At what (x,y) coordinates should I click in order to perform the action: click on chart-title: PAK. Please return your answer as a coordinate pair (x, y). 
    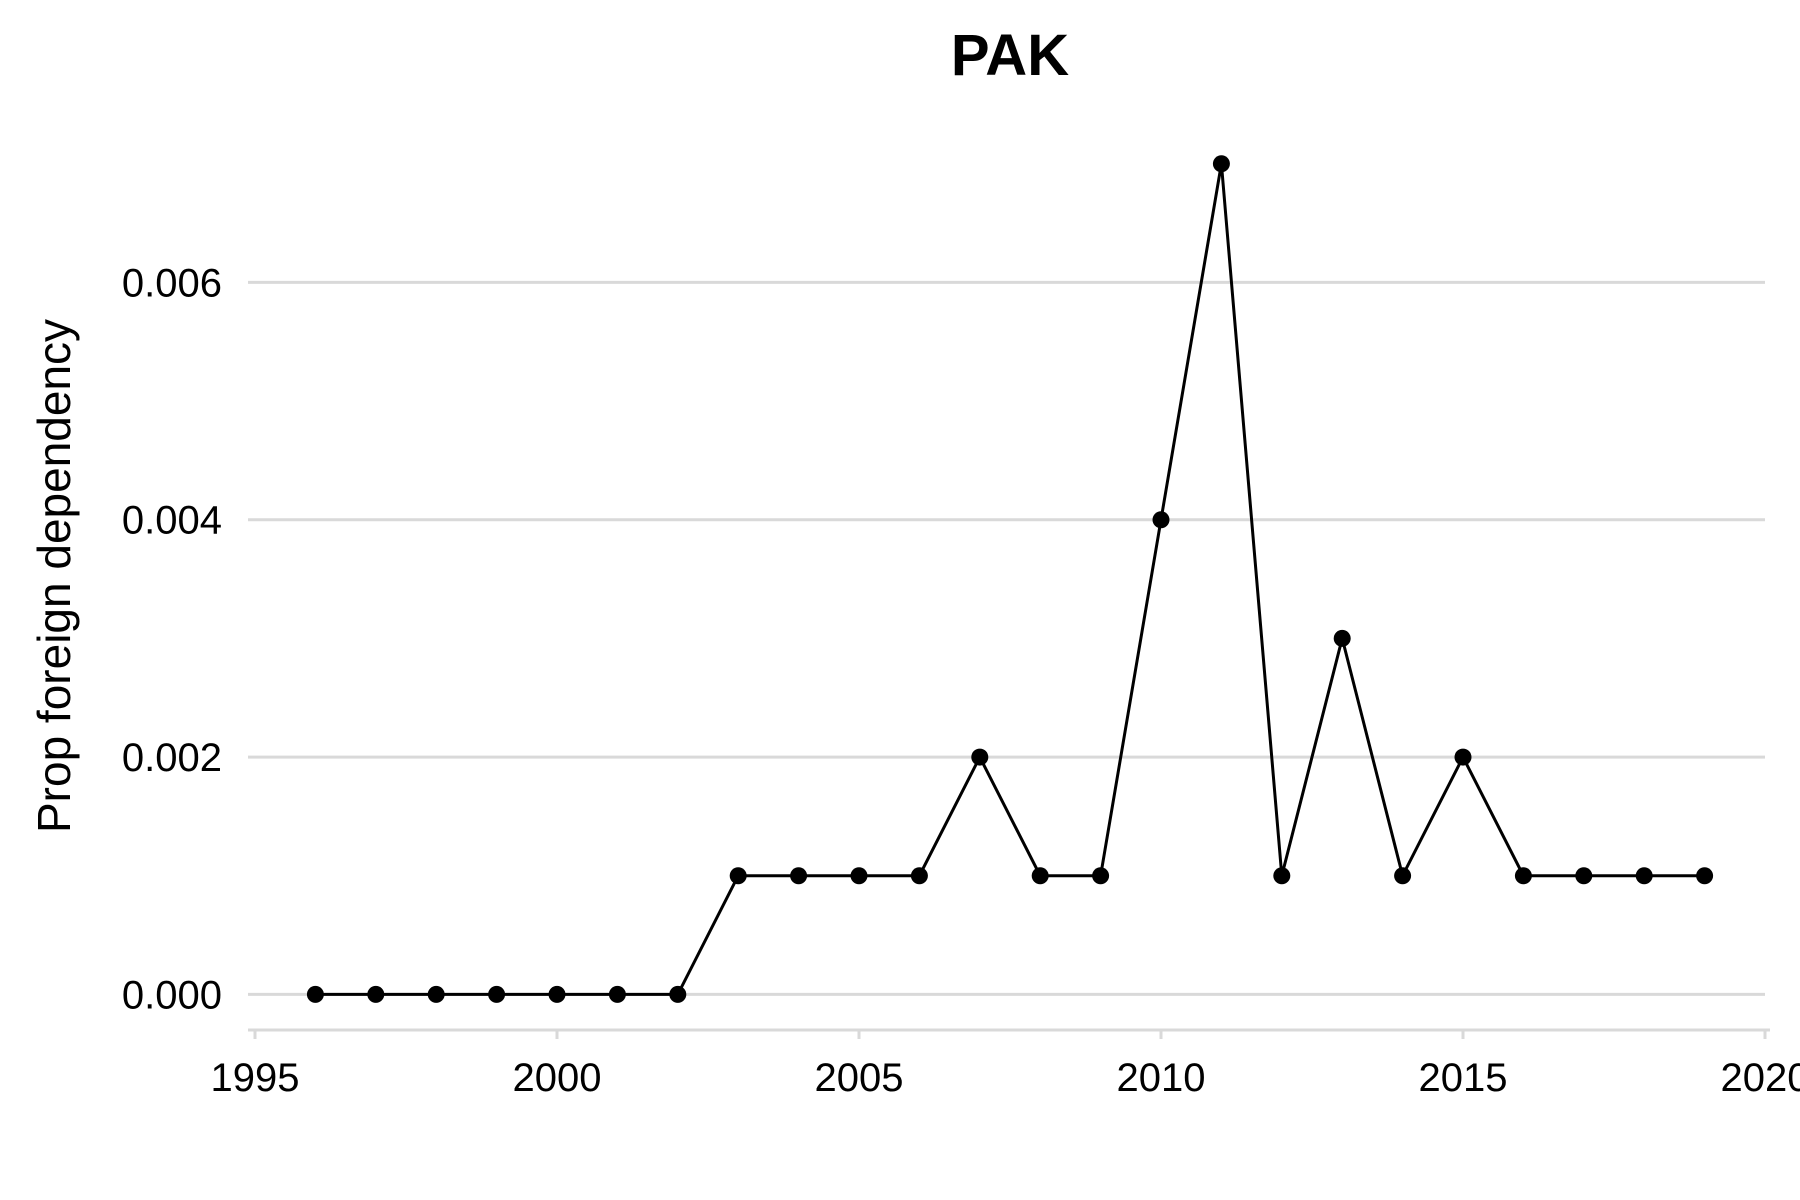
    Looking at the image, I should click on (1010, 55).